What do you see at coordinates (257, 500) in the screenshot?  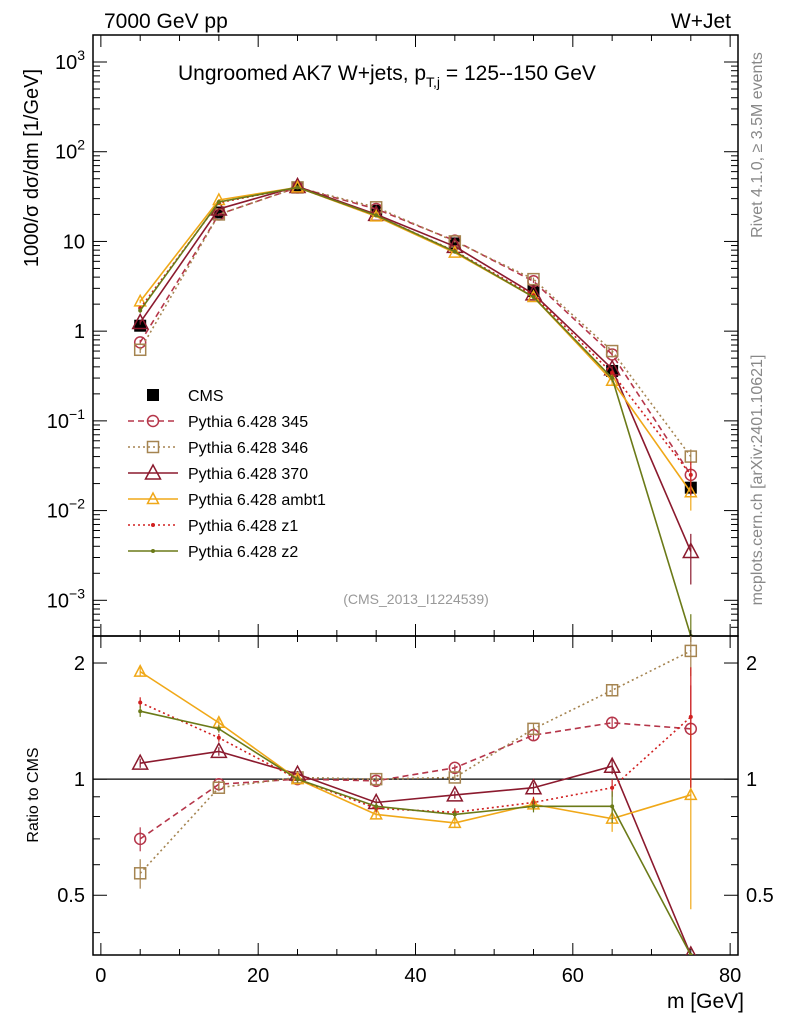 I see `legend-label: Pythia 6.428 ambt1` at bounding box center [257, 500].